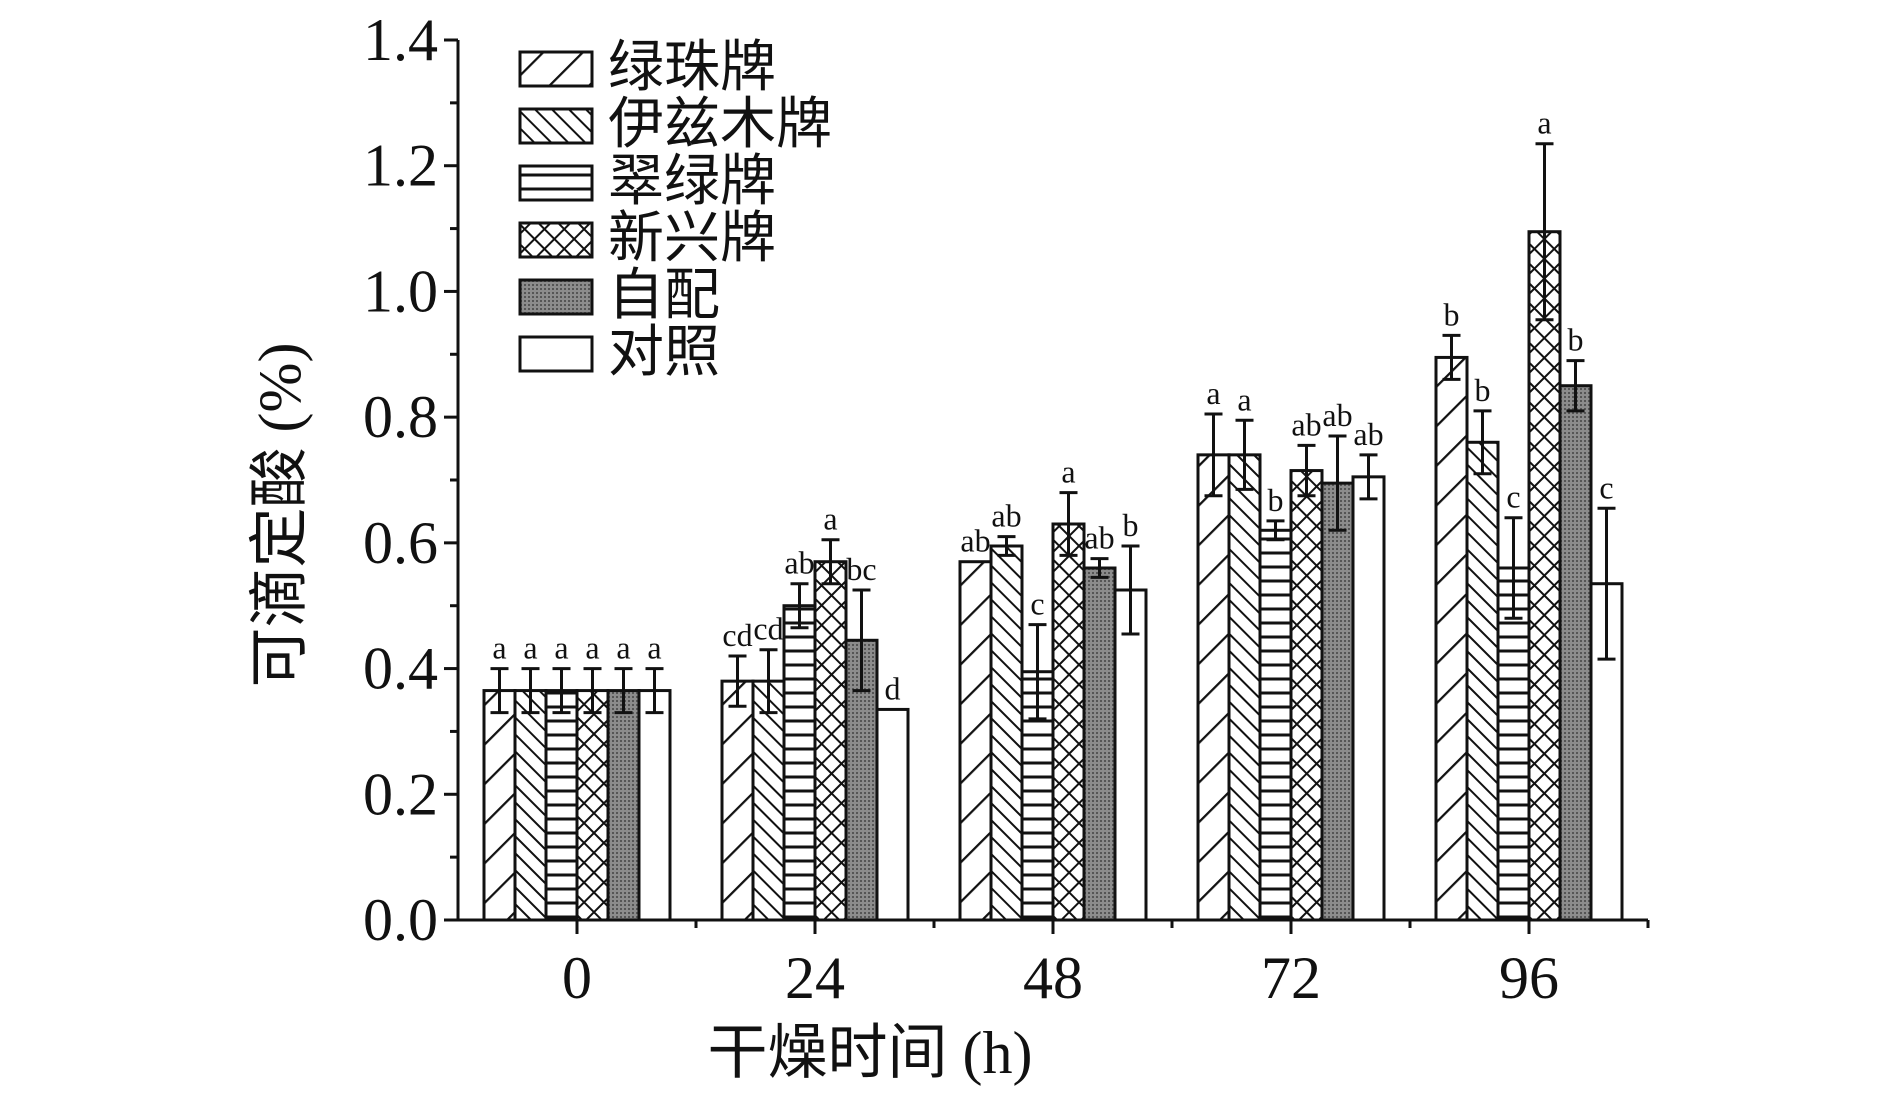  What do you see at coordinates (280, 515) in the screenshot?
I see `y-axis-title: 可滴定酸 (%)` at bounding box center [280, 515].